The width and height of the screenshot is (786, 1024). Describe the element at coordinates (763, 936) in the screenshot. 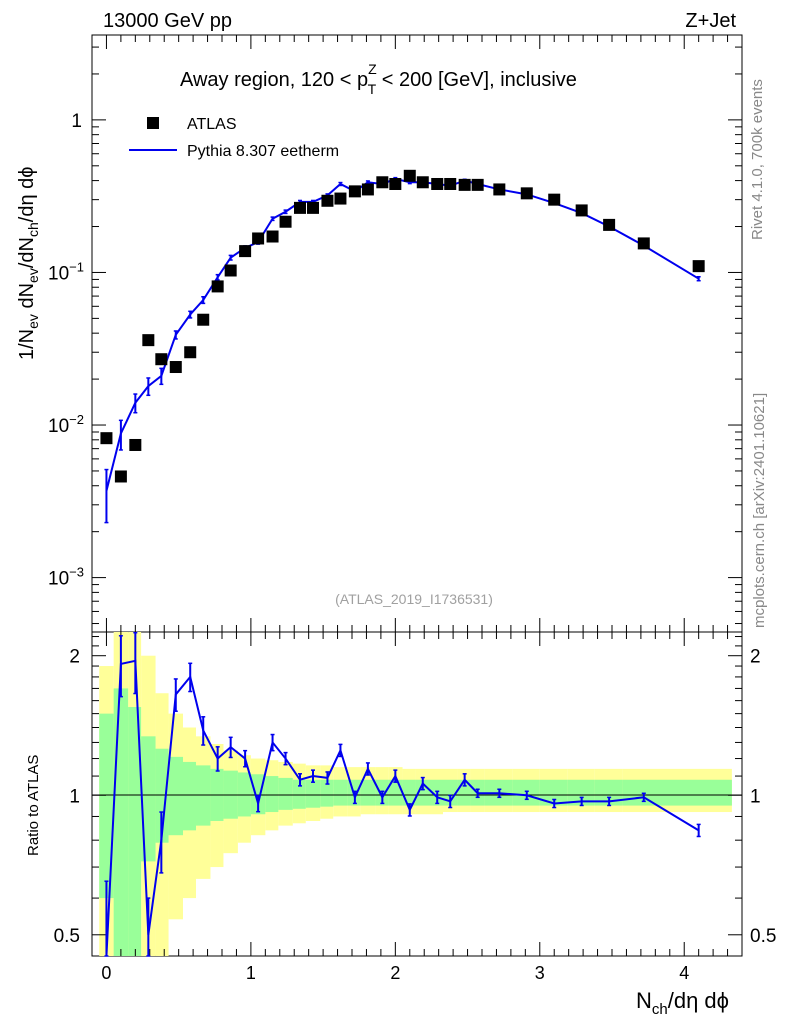

I see `y-ratio-tick-label-right: 0.5` at that location.